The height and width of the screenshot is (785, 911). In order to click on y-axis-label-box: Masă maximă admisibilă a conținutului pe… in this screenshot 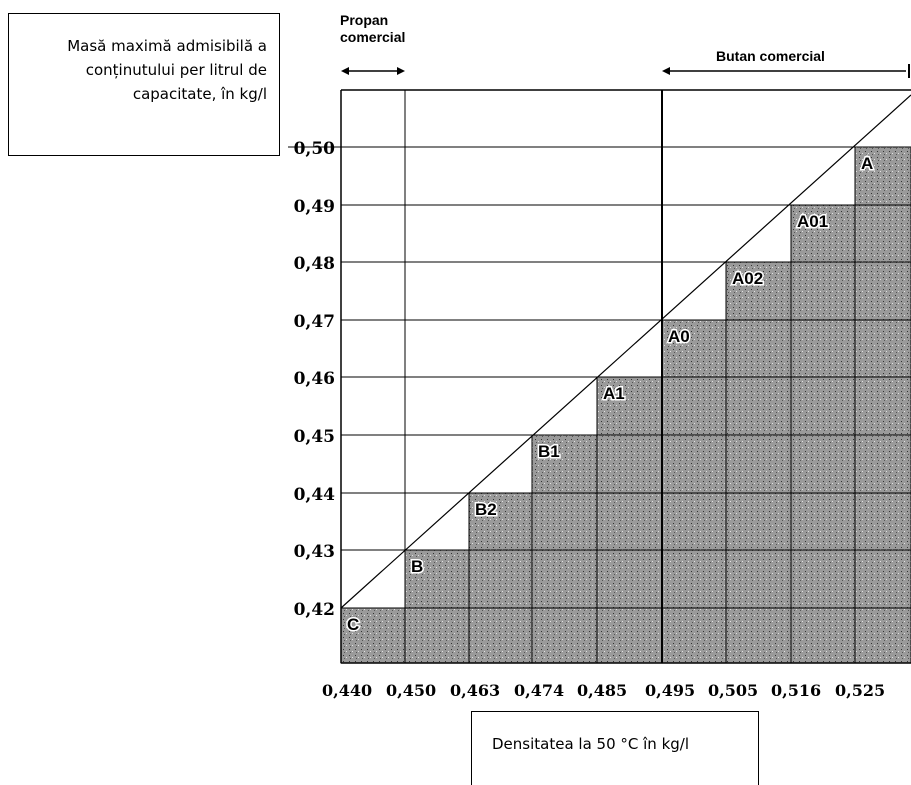, I will do `click(144, 84)`.